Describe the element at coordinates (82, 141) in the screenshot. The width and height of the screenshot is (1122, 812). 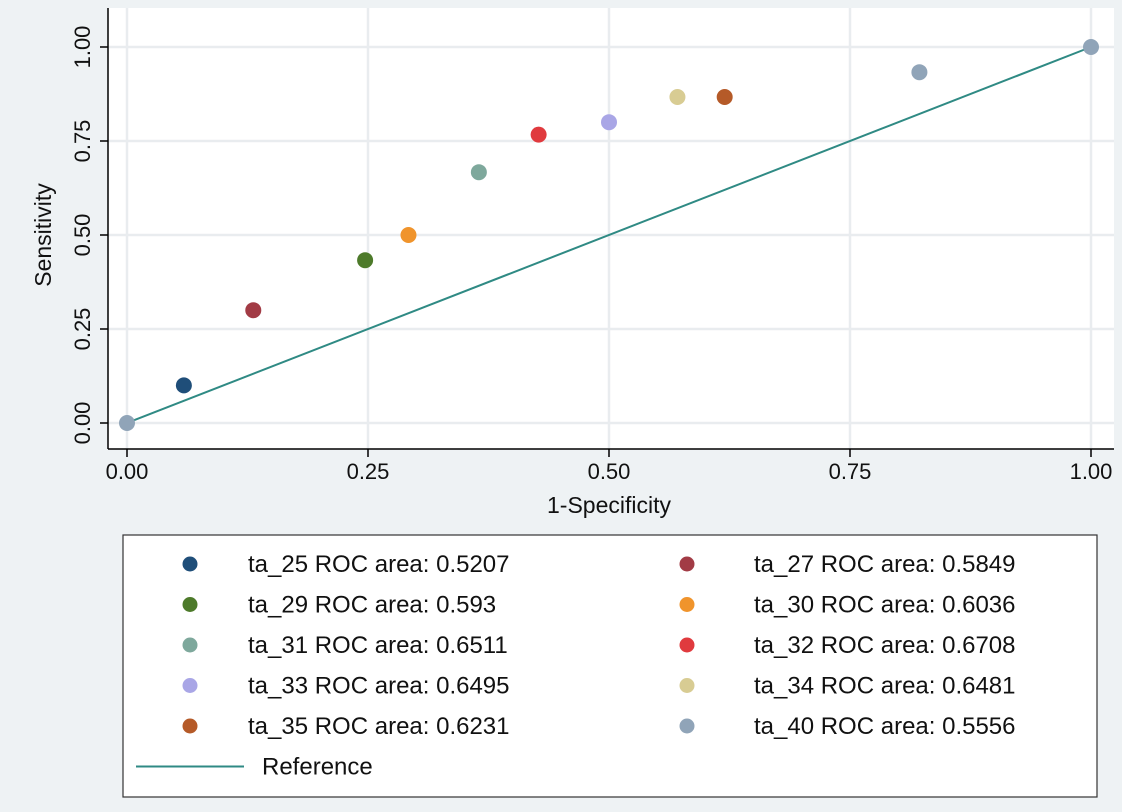
I see `y-tick-label: 0.75` at that location.